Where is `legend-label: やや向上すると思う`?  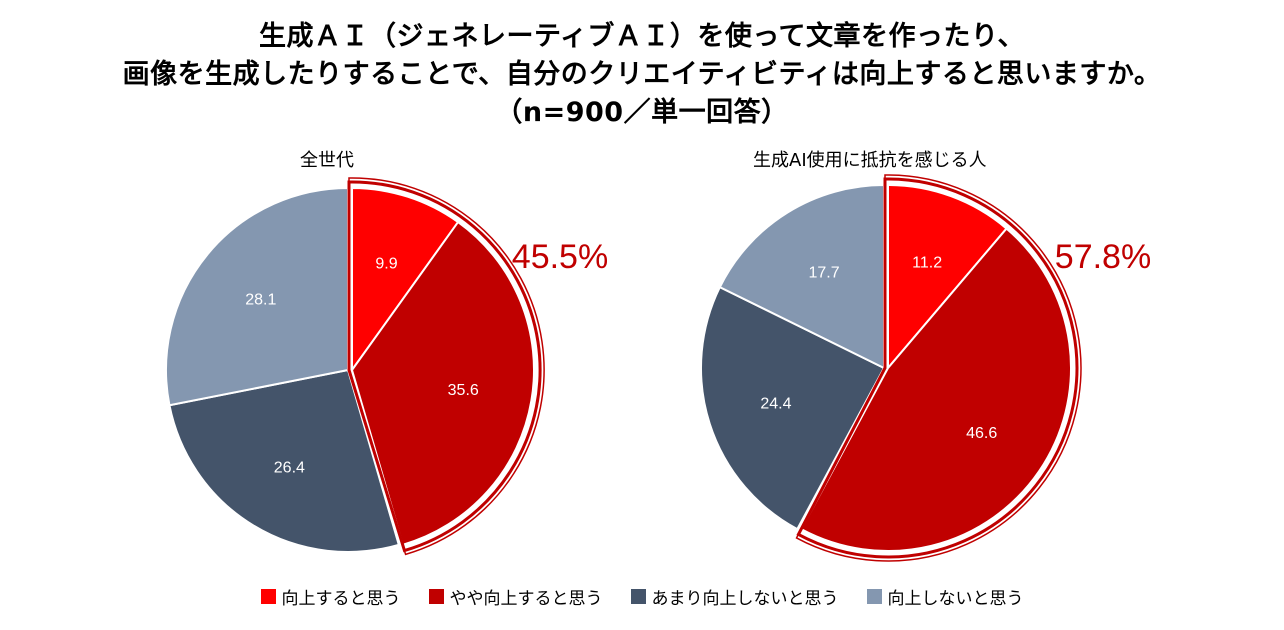 legend-label: やや向上すると思う is located at coordinates (526, 599).